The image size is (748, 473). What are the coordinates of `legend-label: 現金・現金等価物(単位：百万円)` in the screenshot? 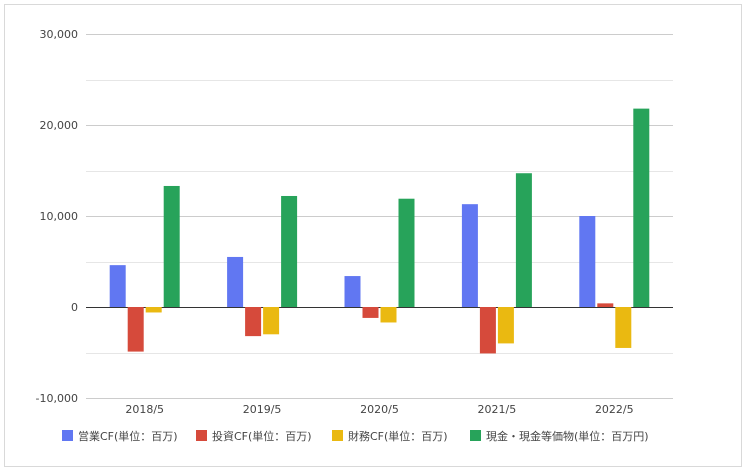 It's located at (567, 436).